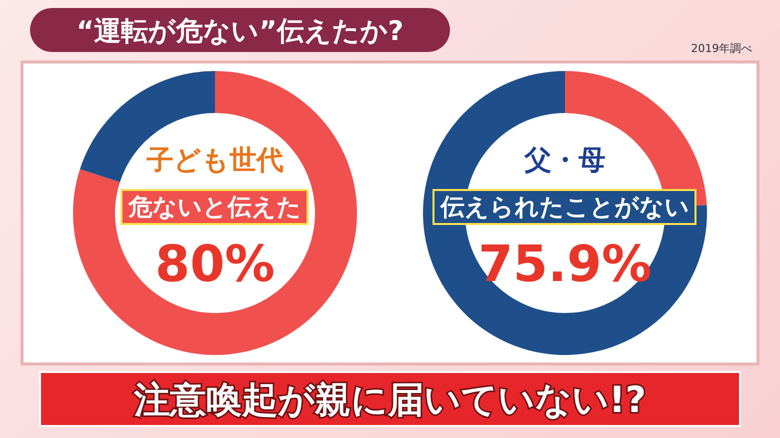 This screenshot has width=780, height=438. I want to click on text: 2019年調べ, so click(721, 48).